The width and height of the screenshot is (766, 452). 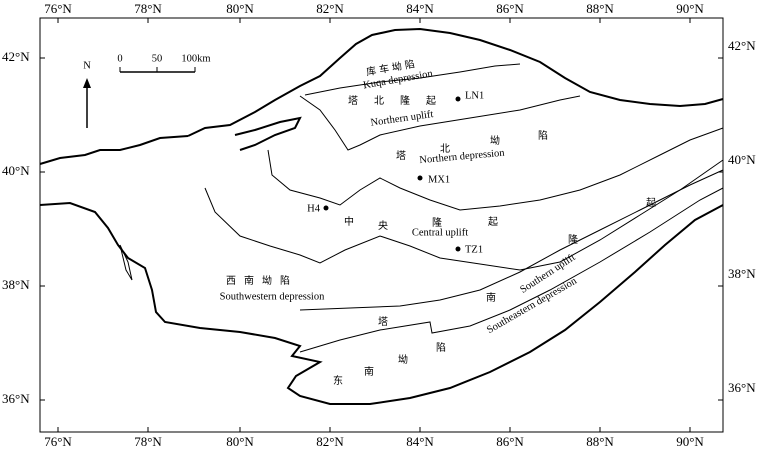 I want to click on west-coast, so click(x=114, y=150).